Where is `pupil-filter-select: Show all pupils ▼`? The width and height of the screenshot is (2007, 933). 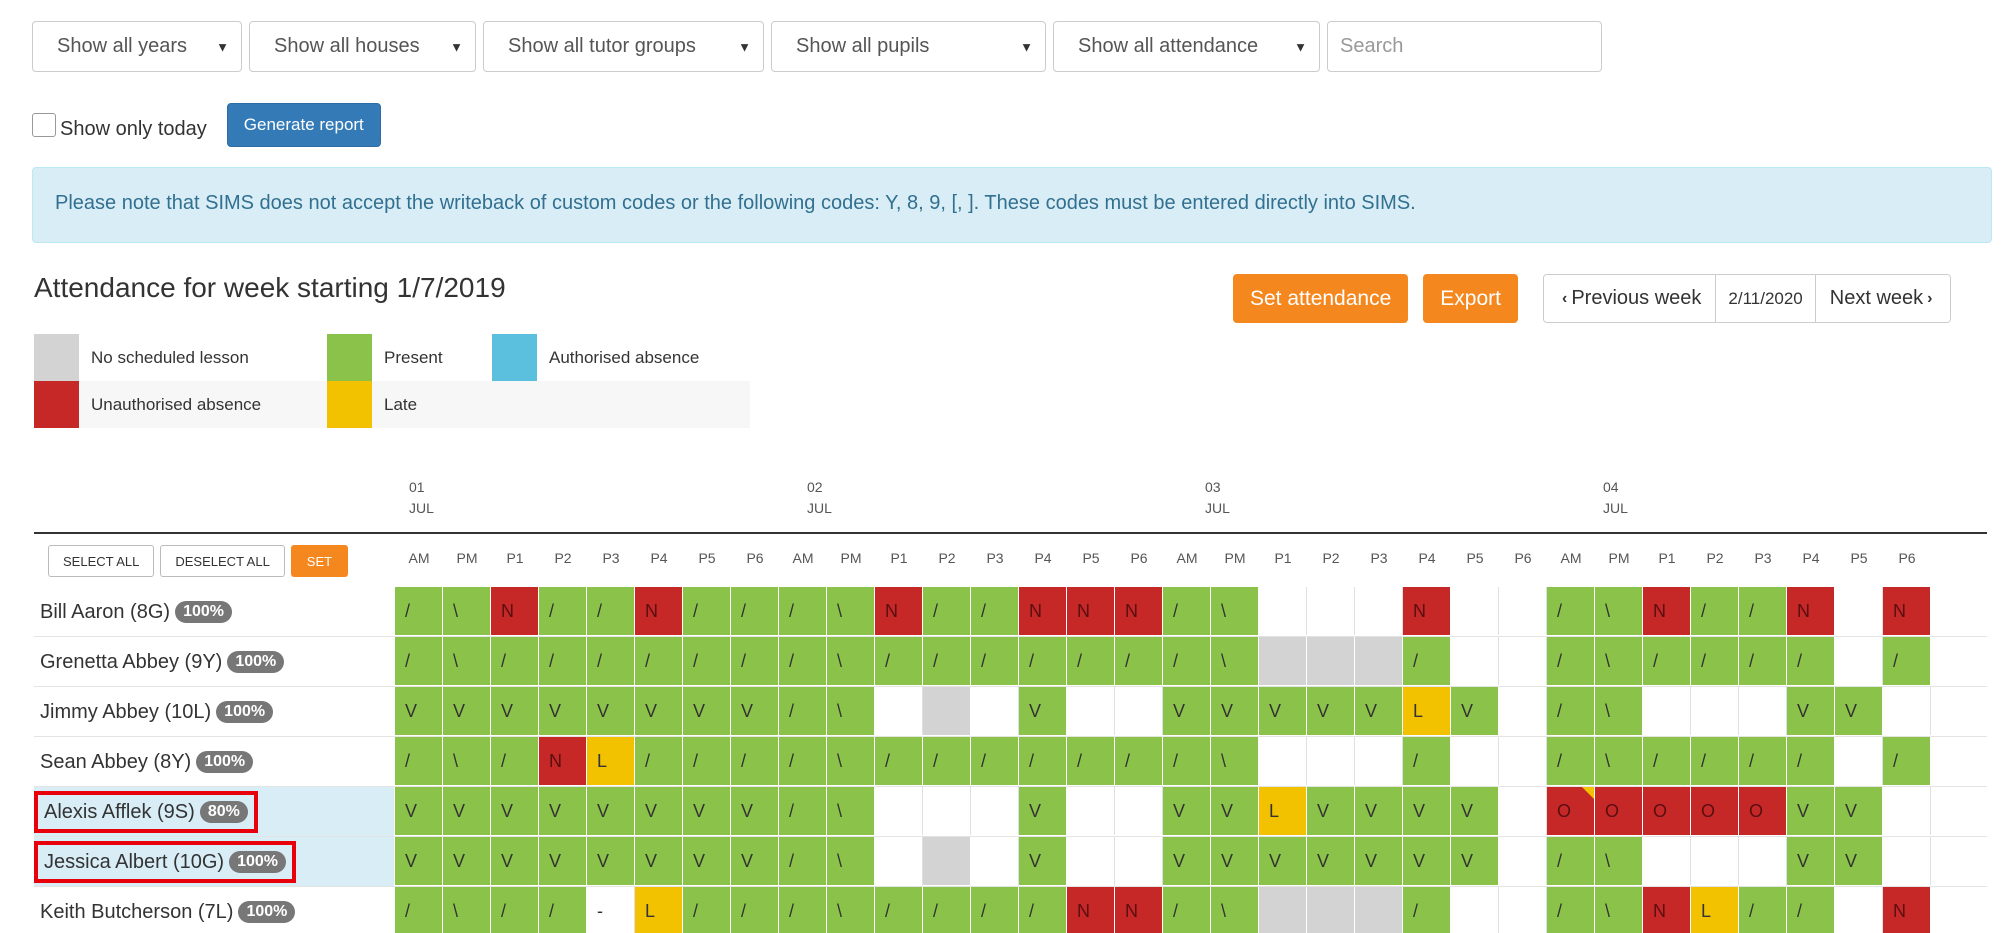
pupil-filter-select: Show all pupils ▼ is located at coordinates (908, 46).